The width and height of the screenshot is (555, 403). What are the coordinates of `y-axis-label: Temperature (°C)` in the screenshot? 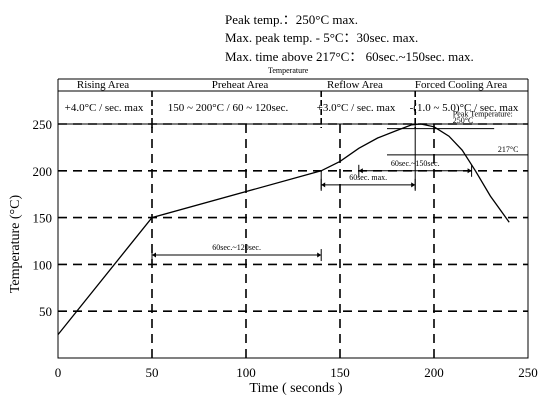 It's located at (15, 244).